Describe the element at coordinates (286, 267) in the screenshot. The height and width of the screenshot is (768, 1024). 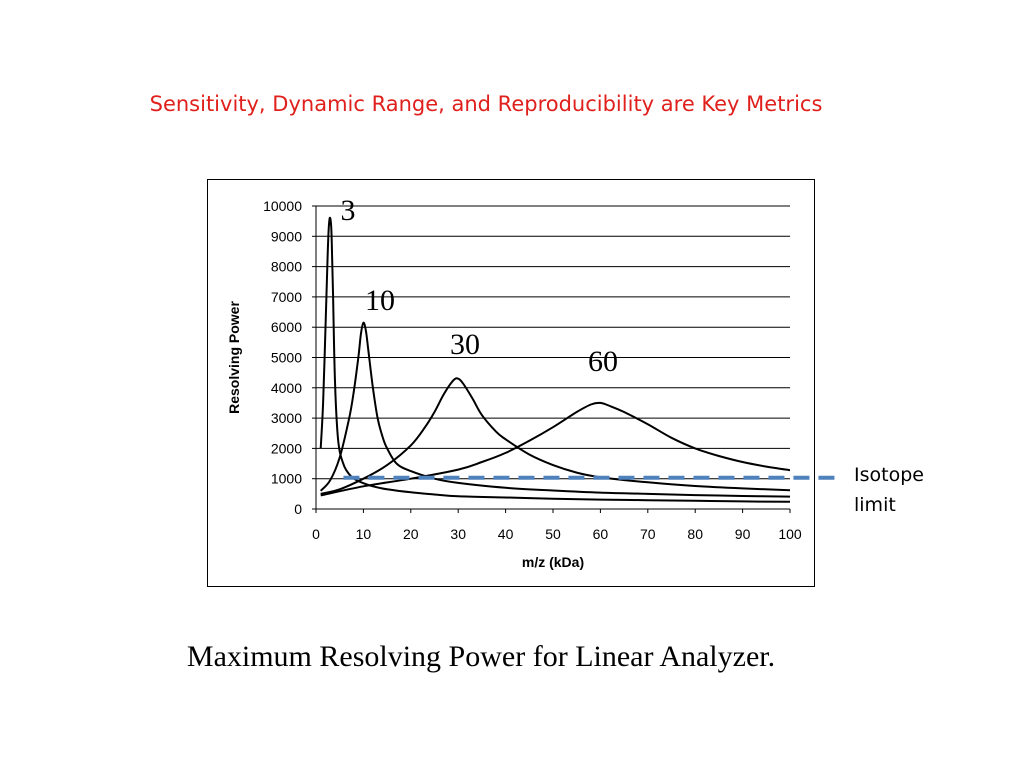
I see `y-tick-label: 8000` at that location.